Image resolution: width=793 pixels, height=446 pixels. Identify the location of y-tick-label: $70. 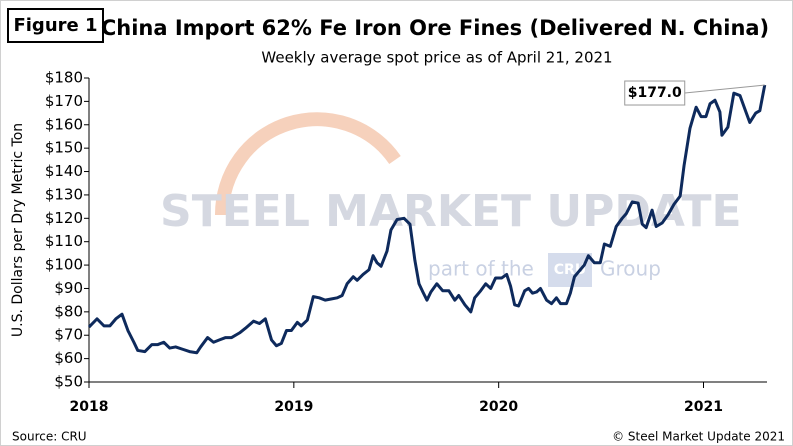
(68, 335).